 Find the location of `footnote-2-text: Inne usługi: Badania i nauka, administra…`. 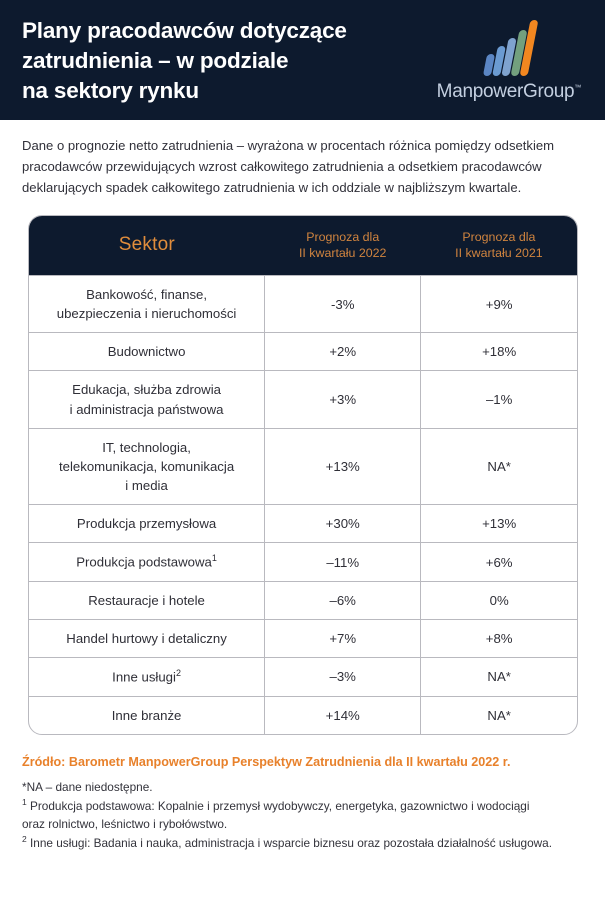

footnote-2-text: Inne usługi: Badania i nauka, administra… is located at coordinates (289, 842).